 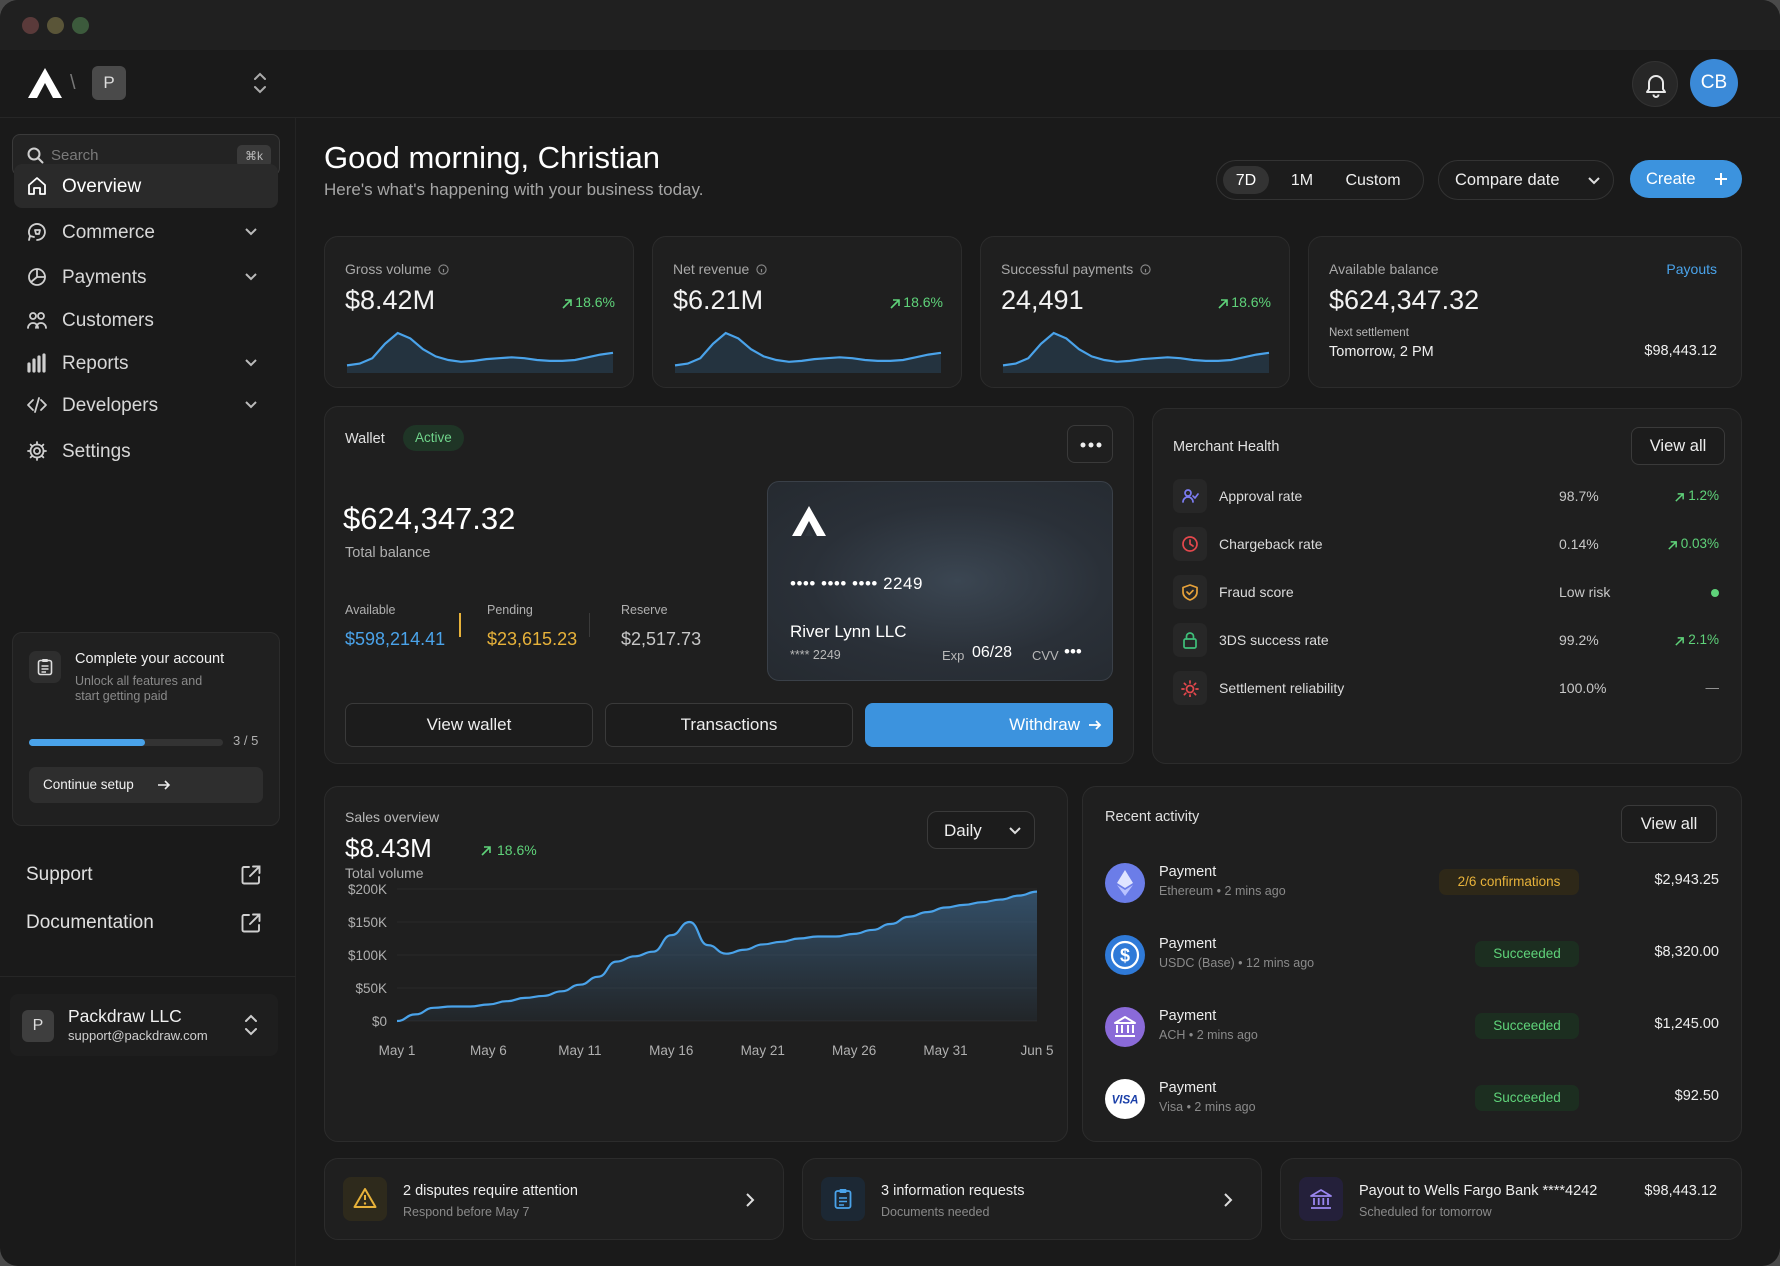 I want to click on sidebar-item-payments: Payments, so click(x=146, y=277).